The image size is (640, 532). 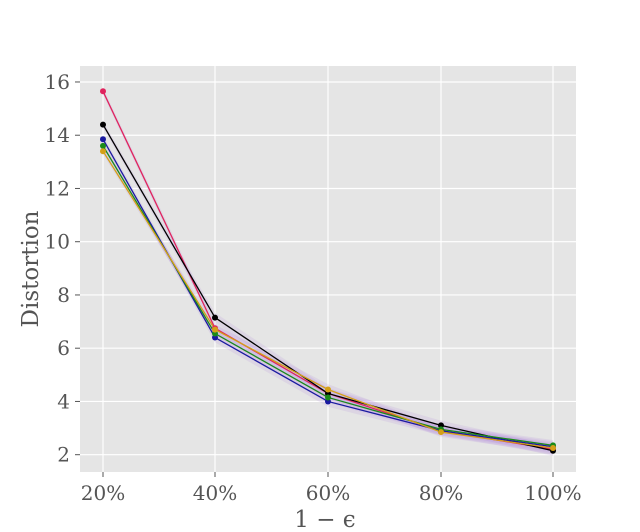 What do you see at coordinates (62, 268) in the screenshot?
I see `y-axis-ticks: 2 4 6 8 10 12 14 16` at bounding box center [62, 268].